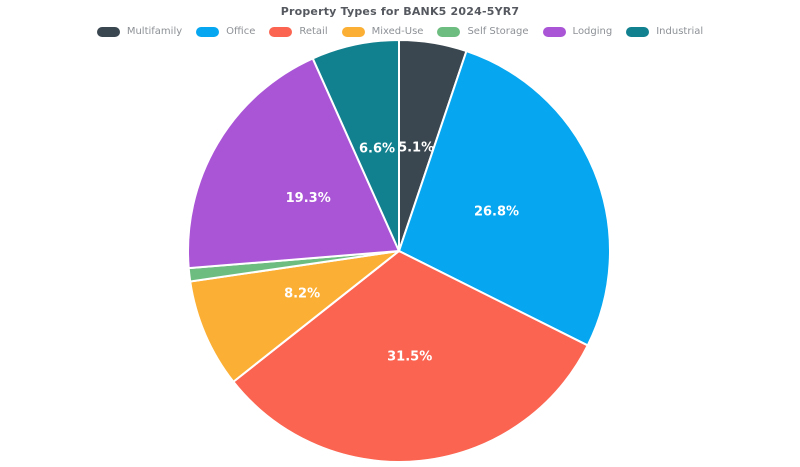 The height and width of the screenshot is (467, 800). What do you see at coordinates (208, 31) in the screenshot?
I see `legend-swatch-office` at bounding box center [208, 31].